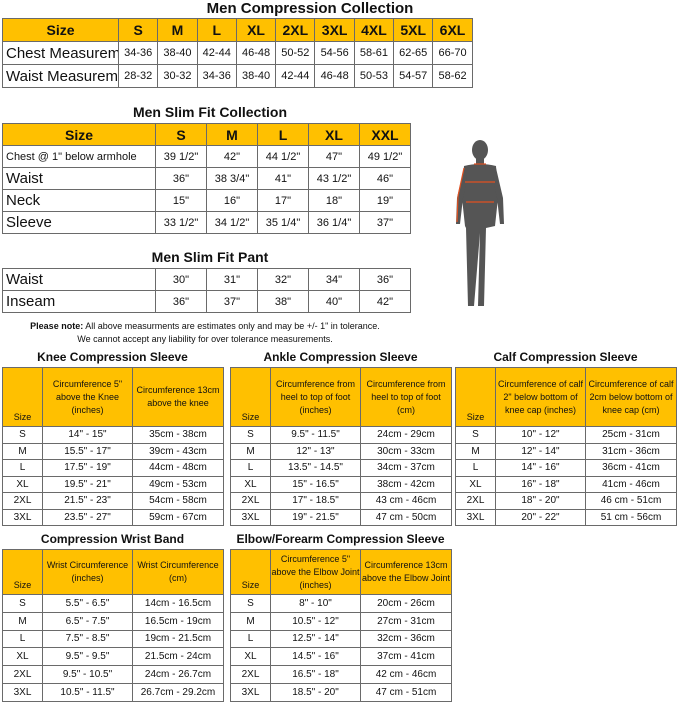 This screenshot has width=679, height=702. What do you see at coordinates (315, 674) in the screenshot?
I see `table-cell: 16.5" - 18"` at bounding box center [315, 674].